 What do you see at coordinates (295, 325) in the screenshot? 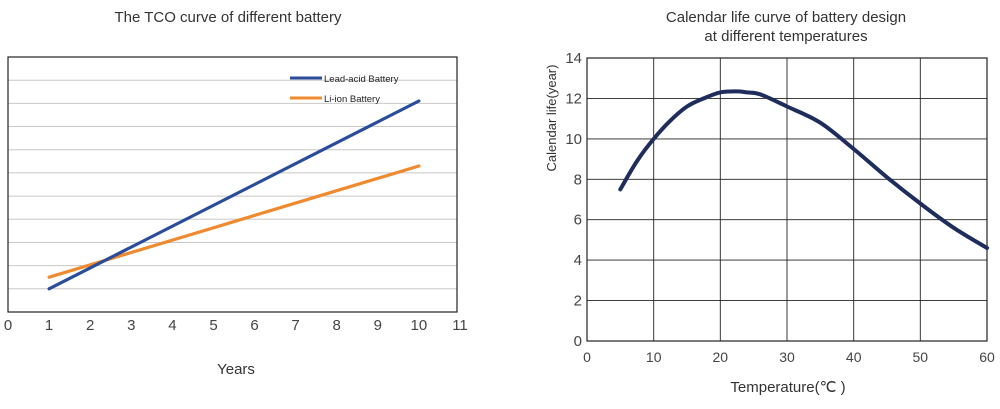
I see `tco-x-tick-label: 7` at bounding box center [295, 325].